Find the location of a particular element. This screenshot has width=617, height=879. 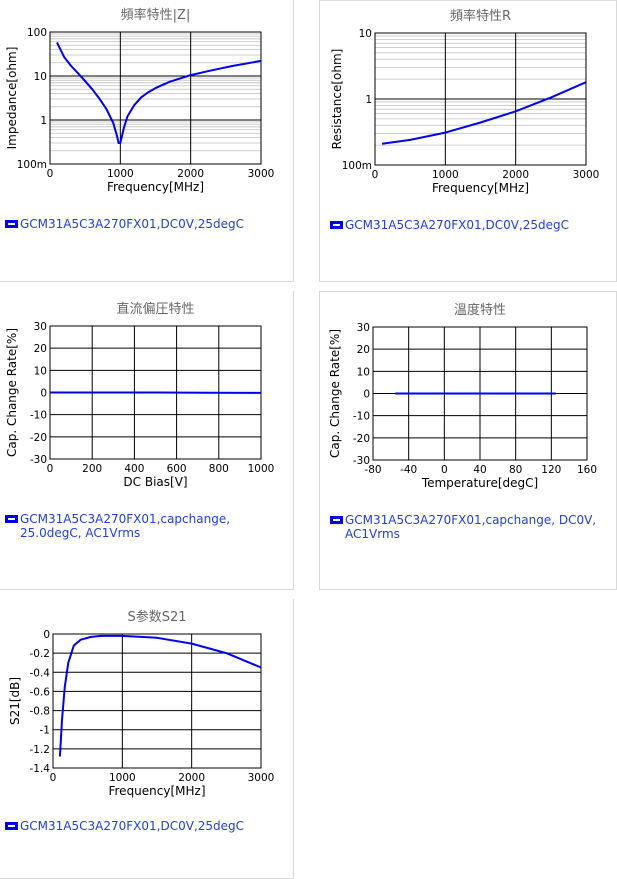

dc-bias-x-tick-label: 0 is located at coordinates (50, 469).